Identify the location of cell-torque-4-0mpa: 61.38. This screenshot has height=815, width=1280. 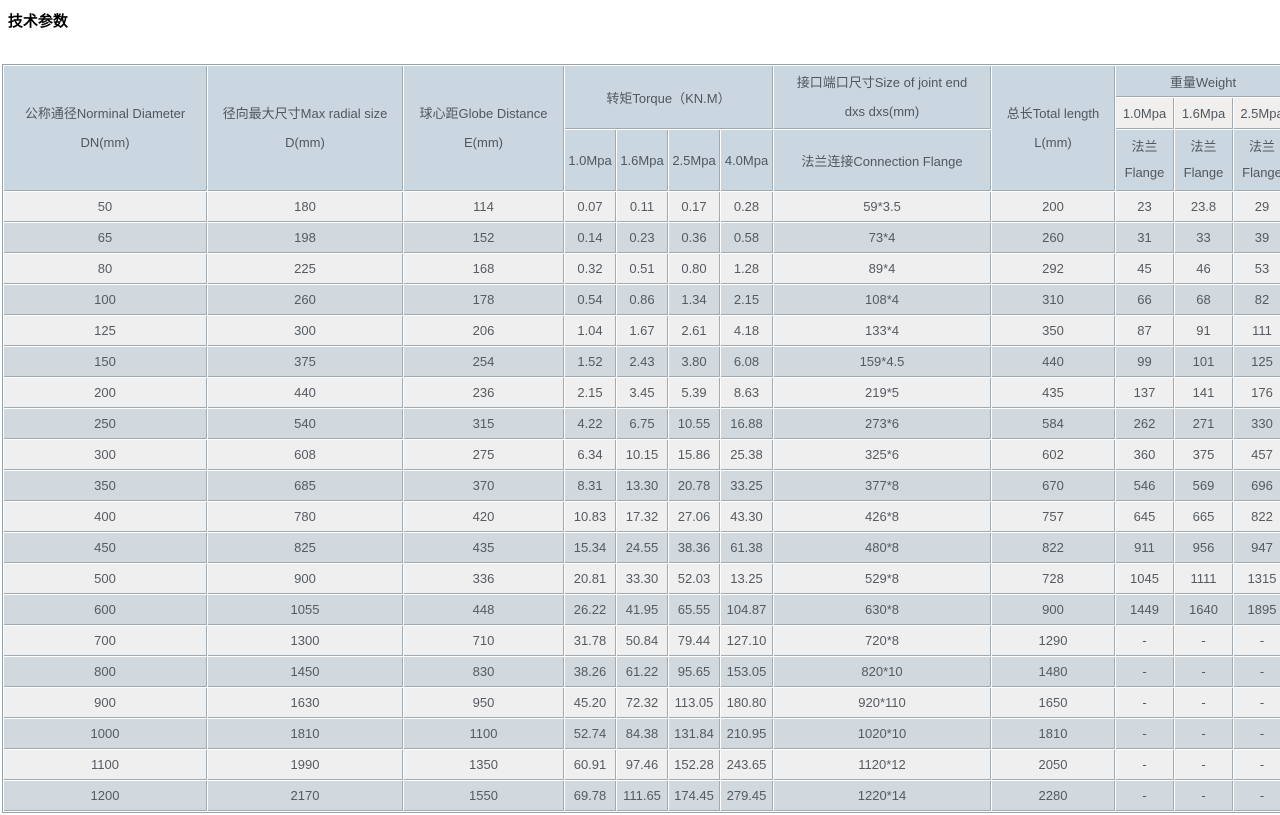
(747, 548).